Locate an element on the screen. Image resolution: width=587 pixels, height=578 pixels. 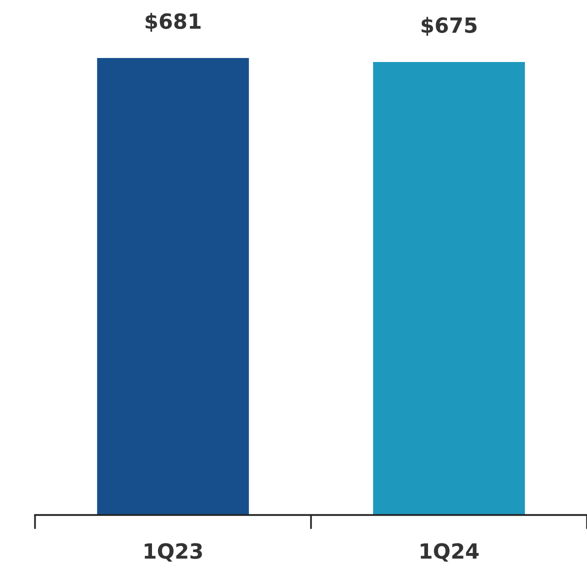
x-tick-label: 1Q24 is located at coordinates (449, 552).